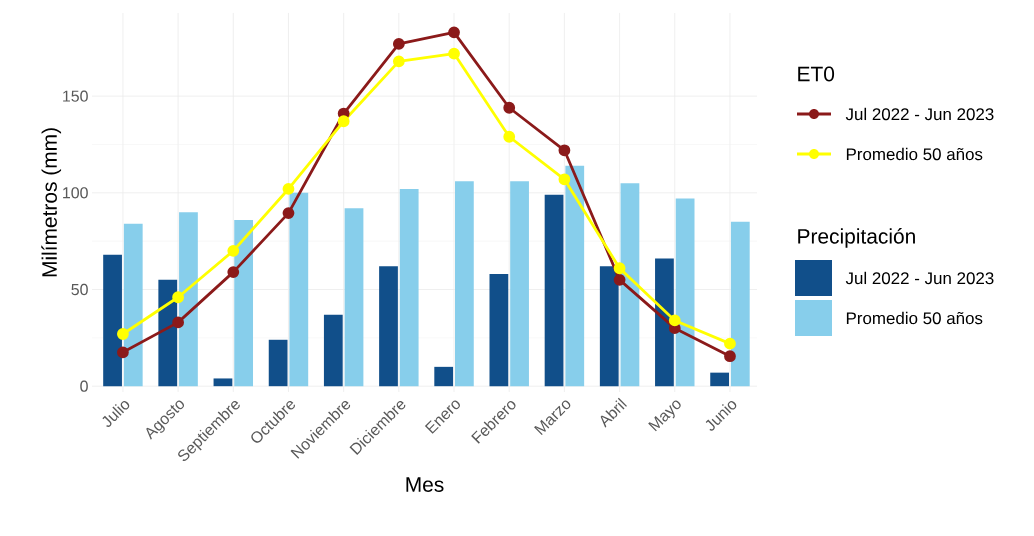  Describe the element at coordinates (116, 413) in the screenshot. I see `x-tick-label: Julio` at that location.